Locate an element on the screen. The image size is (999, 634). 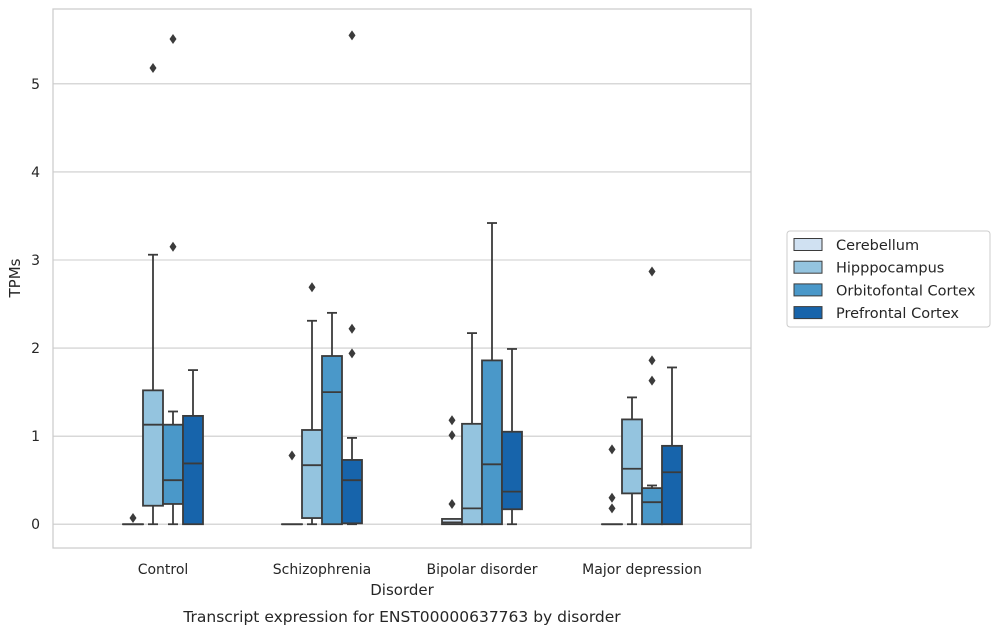
x-axis-title: Disorder is located at coordinates (402, 590).